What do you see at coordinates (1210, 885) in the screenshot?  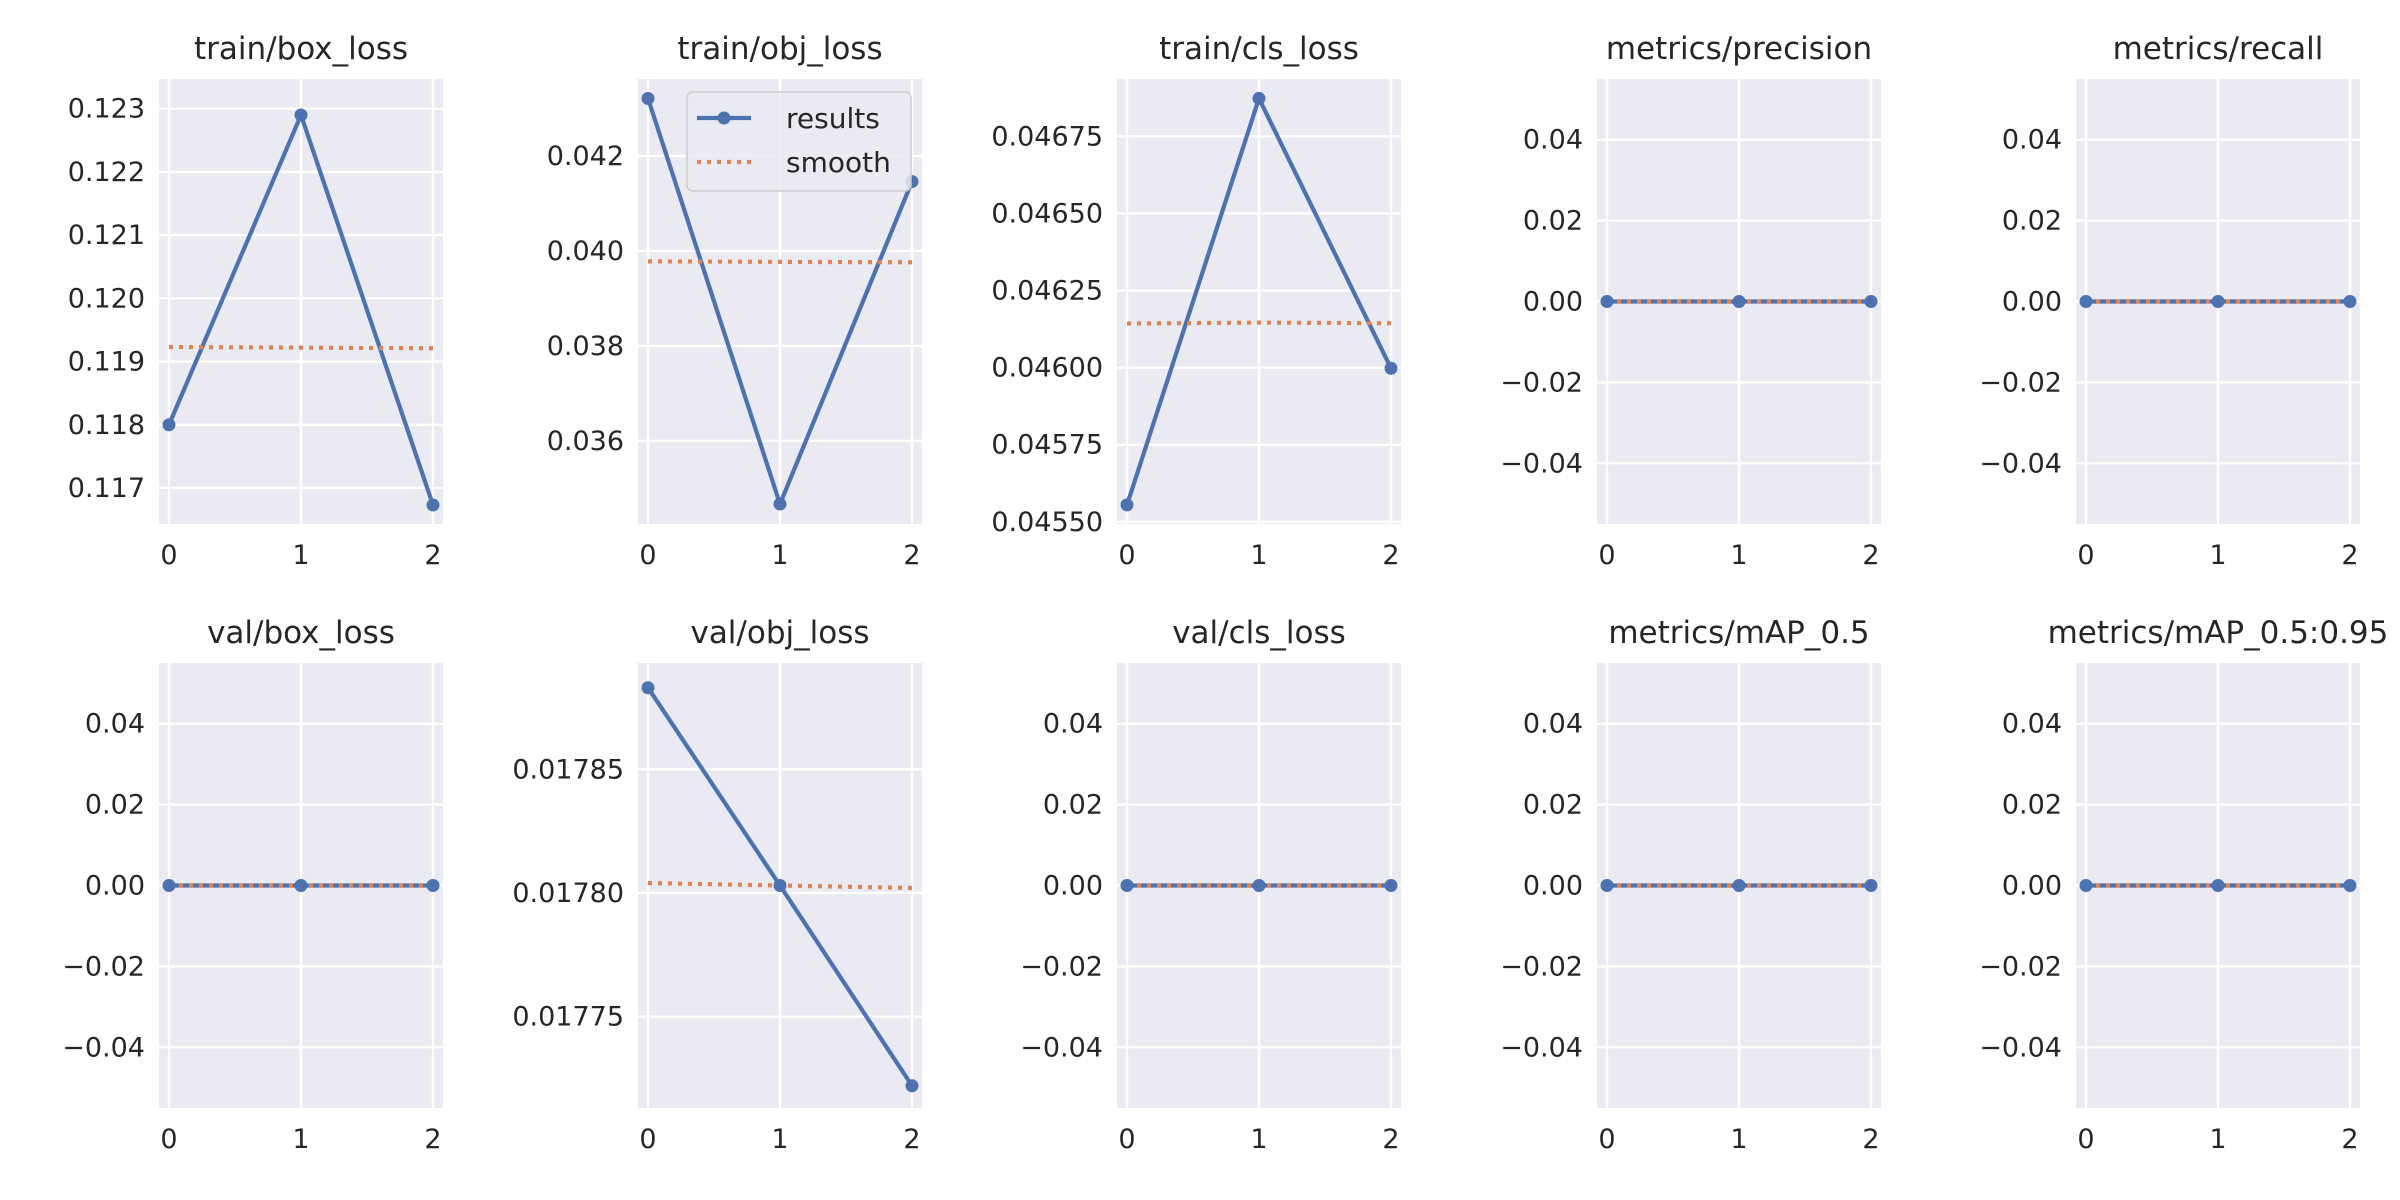 I see `subplot-8: 0 1 2 −0.04 −0.02 0.00 0.02 0.04 val/cls_loss` at bounding box center [1210, 885].